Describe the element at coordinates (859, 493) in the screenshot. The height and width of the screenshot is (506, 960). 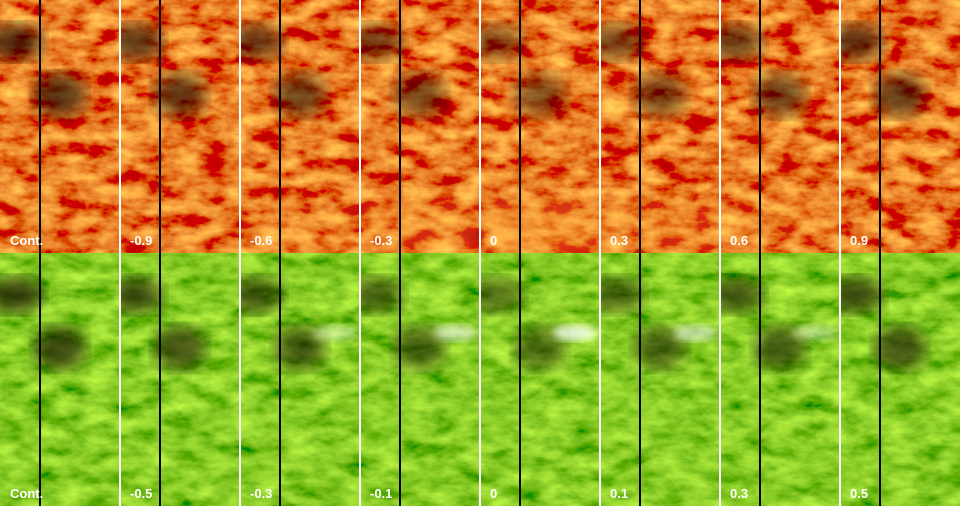
I see `panel-label: 0.5` at that location.